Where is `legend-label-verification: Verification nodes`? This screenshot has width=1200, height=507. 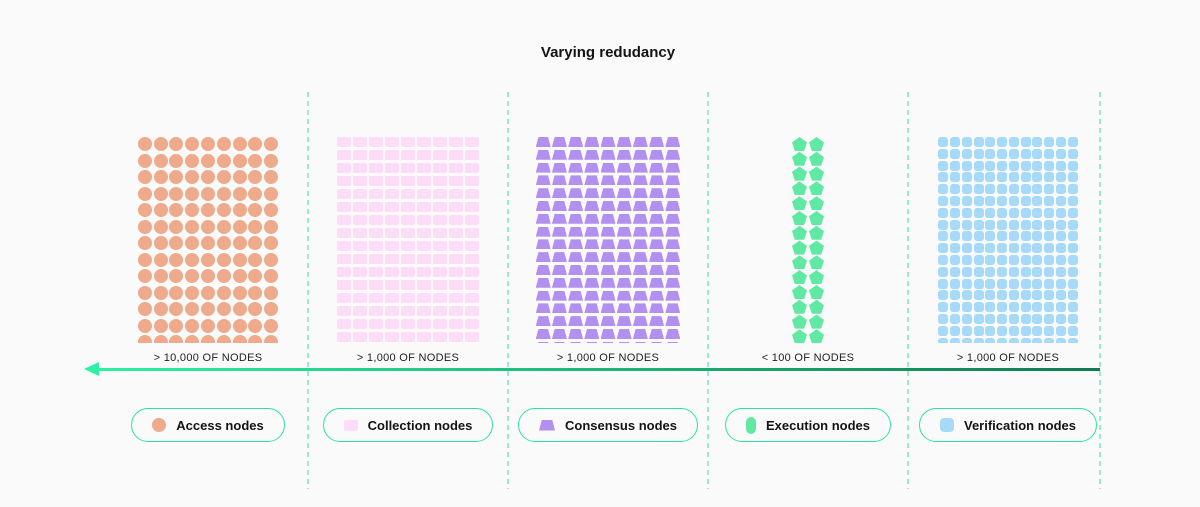 legend-label-verification: Verification nodes is located at coordinates (1020, 425).